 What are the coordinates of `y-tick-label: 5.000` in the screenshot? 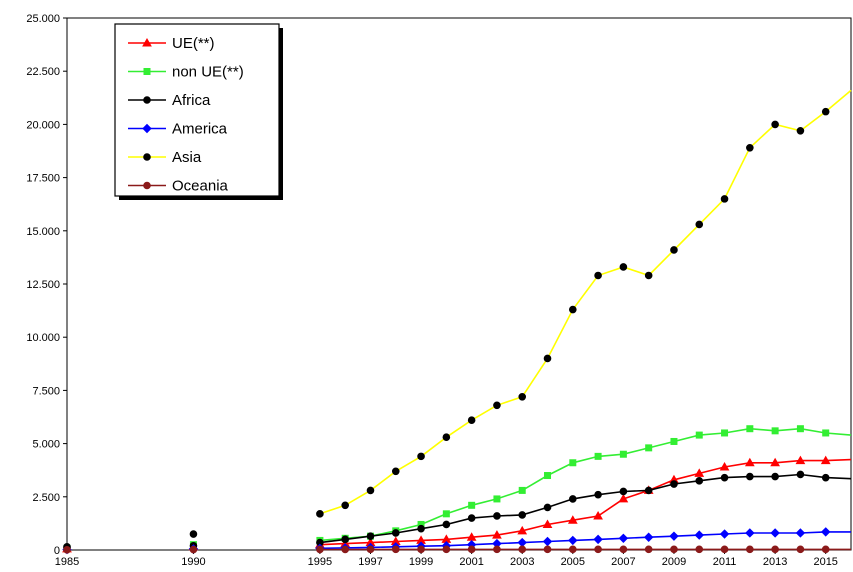 It's located at (46, 445).